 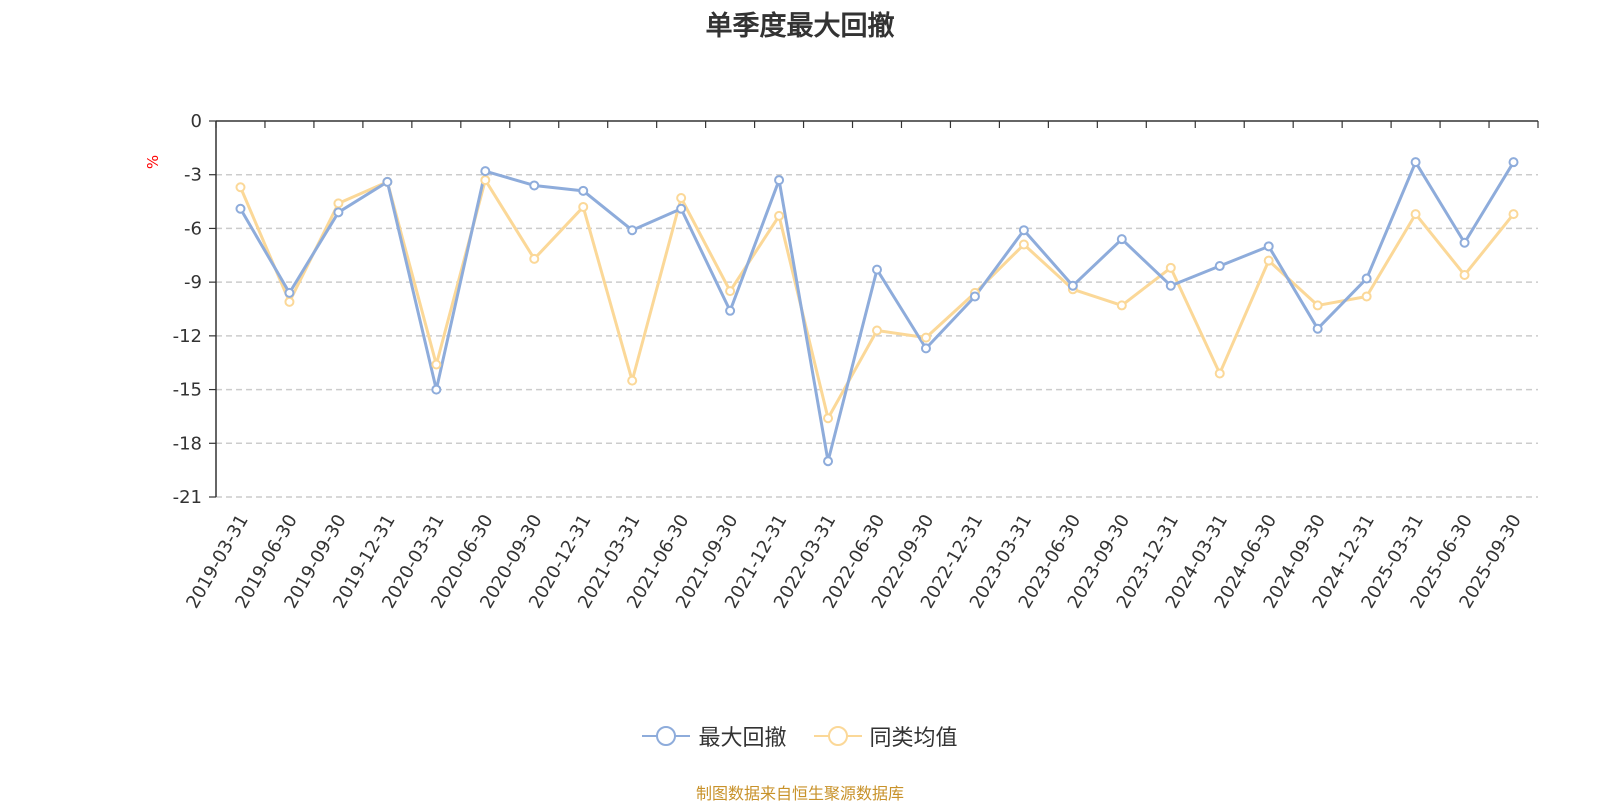 What do you see at coordinates (913, 738) in the screenshot?
I see `legend-label-peer-average: 同类均值` at bounding box center [913, 738].